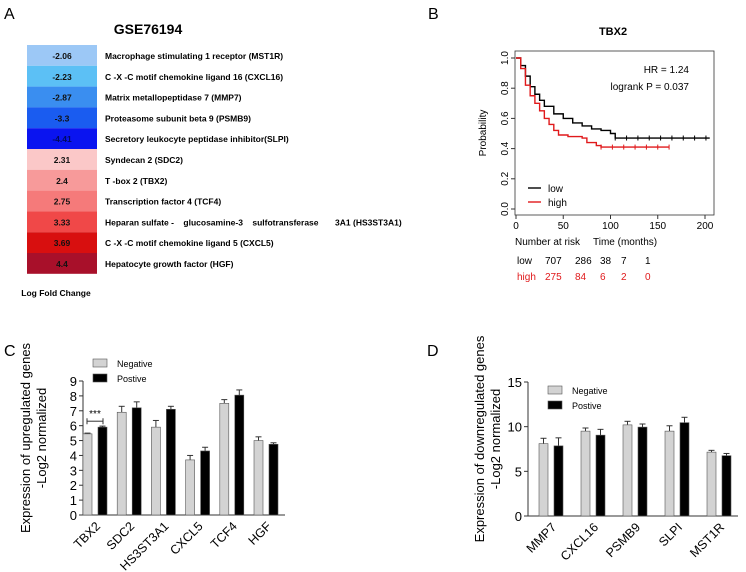 The width and height of the screenshot is (746, 572). Describe the element at coordinates (73, 485) in the screenshot. I see `y-tick-label: 2` at that location.